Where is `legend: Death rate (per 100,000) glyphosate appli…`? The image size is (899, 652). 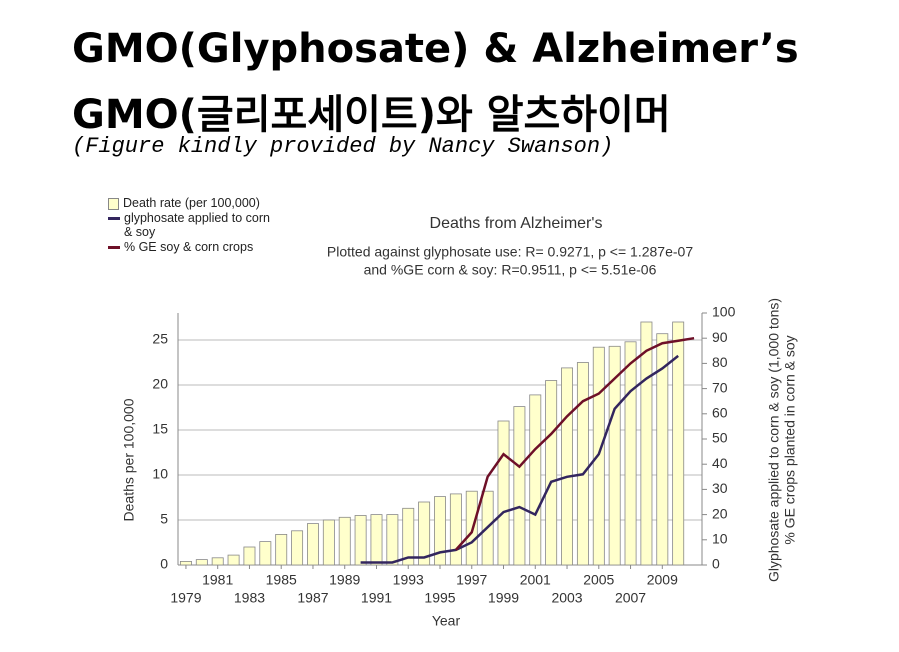 legend: Death rate (per 100,000) glyphosate appli… is located at coordinates (190, 225).